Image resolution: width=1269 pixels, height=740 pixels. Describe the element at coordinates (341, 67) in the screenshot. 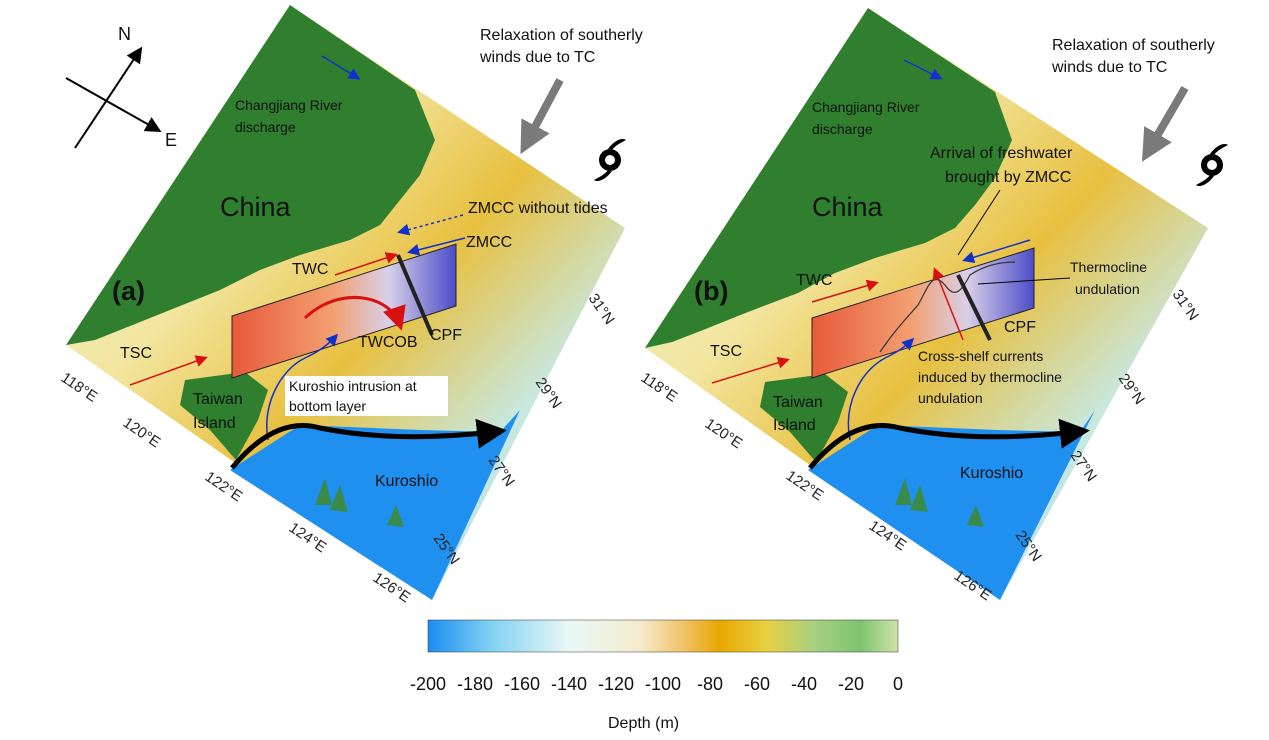

I see `panel-a-river-arrow` at that location.